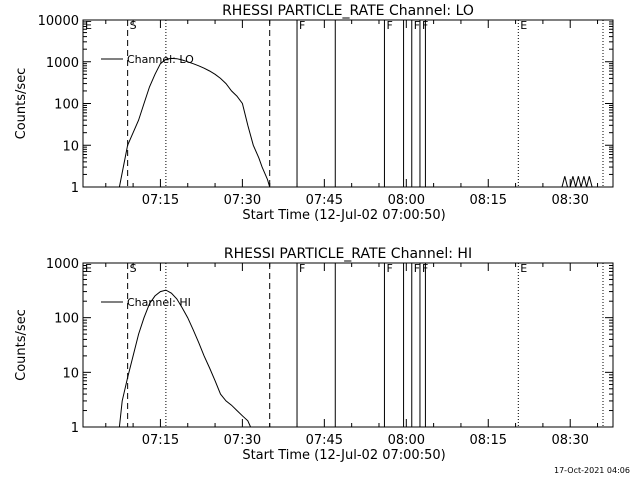  What do you see at coordinates (58, 21) in the screenshot?
I see `y-tick-label: 10000` at bounding box center [58, 21].